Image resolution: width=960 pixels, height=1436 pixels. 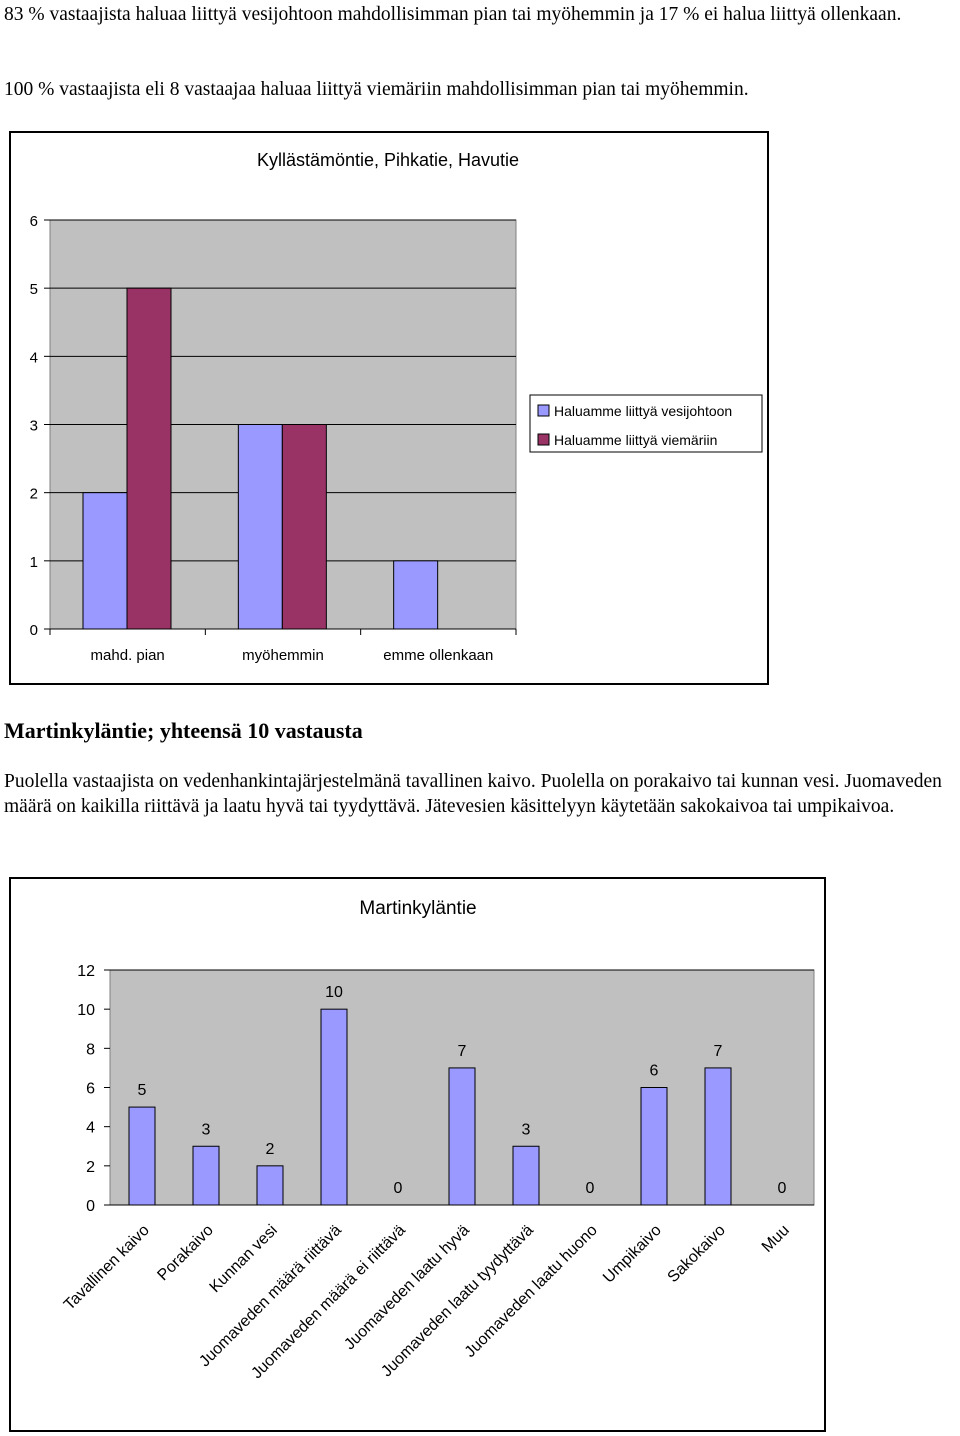 What do you see at coordinates (86, 971) in the screenshot?
I see `chart2-y-tick-label: 12` at bounding box center [86, 971].